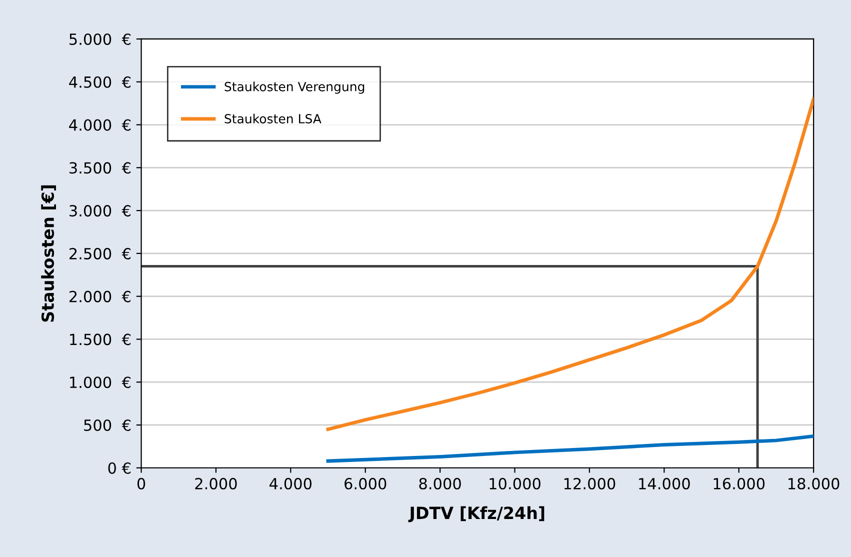  I want to click on y-tick-label: 3.500 €, so click(100, 168).